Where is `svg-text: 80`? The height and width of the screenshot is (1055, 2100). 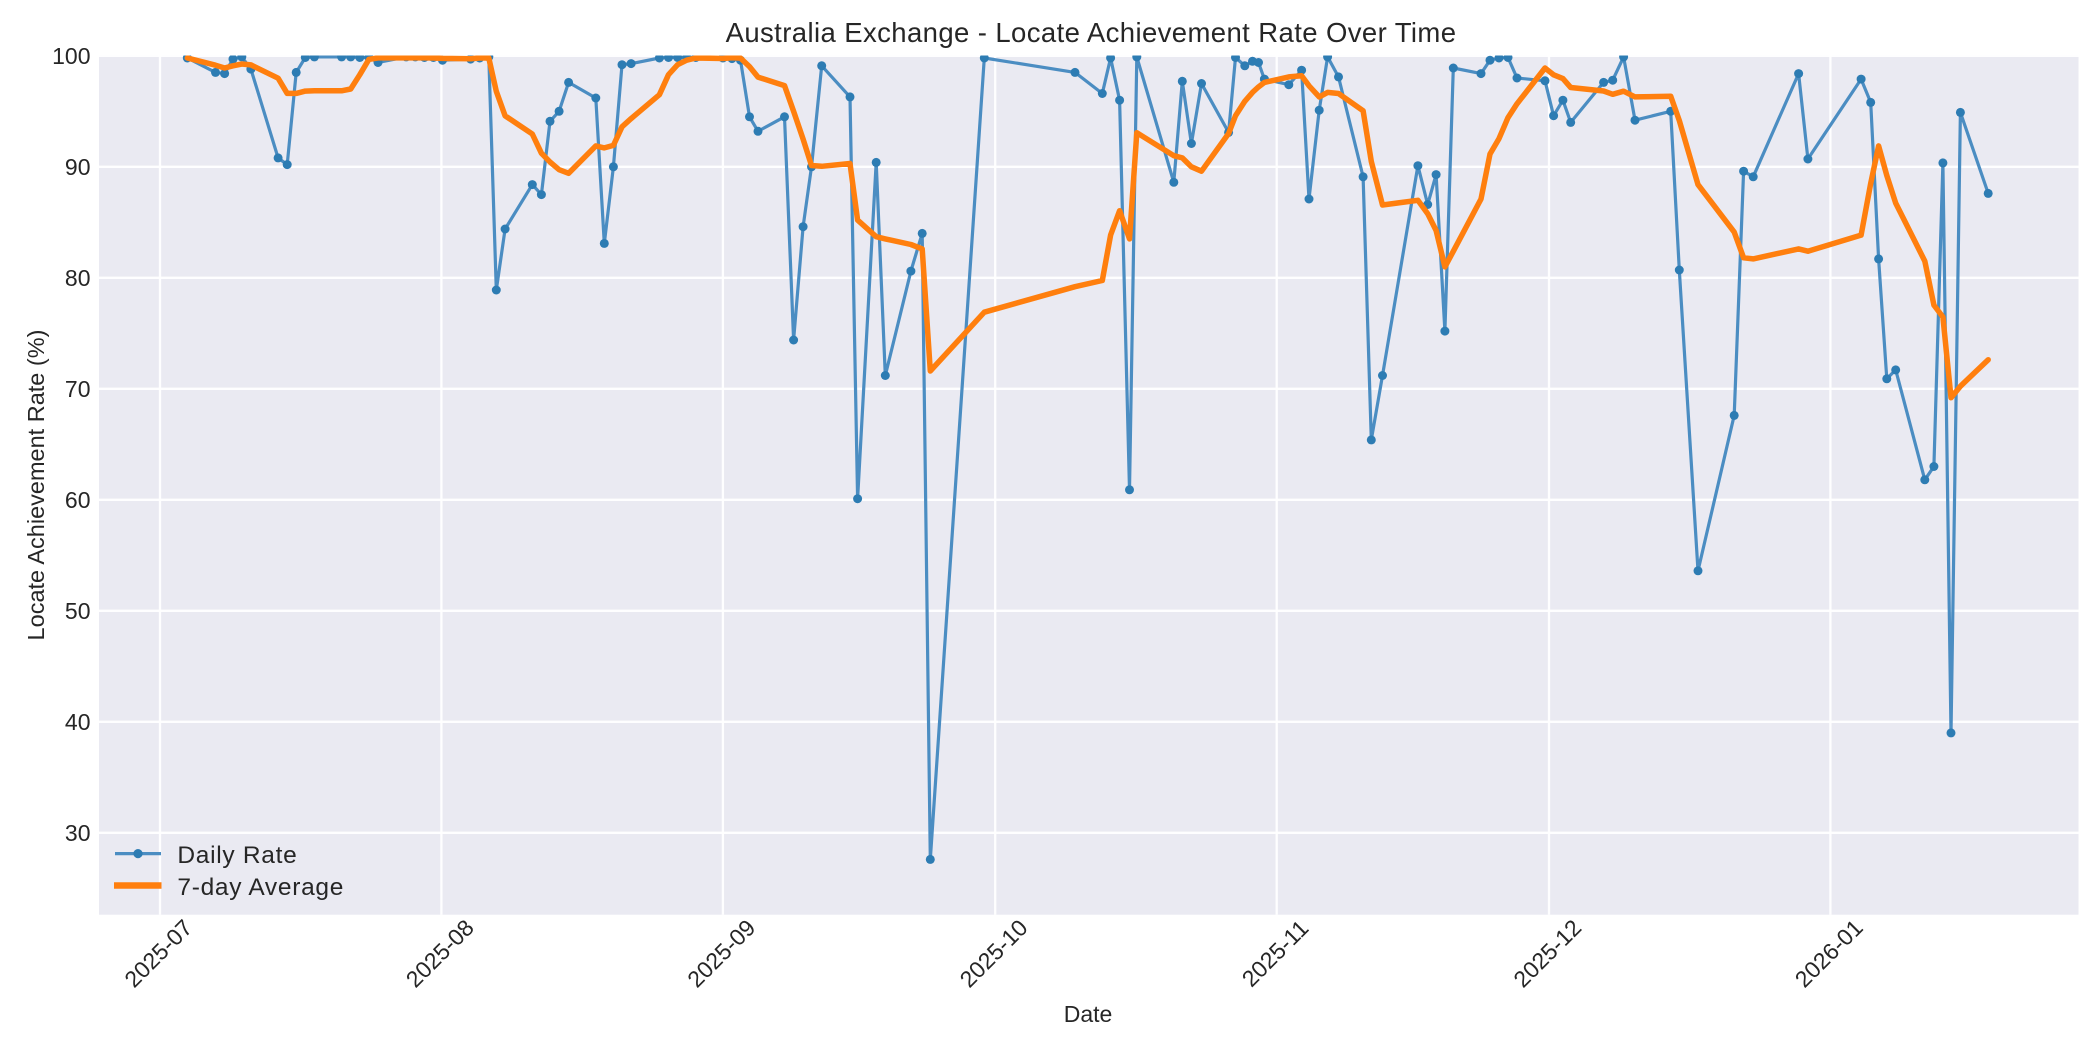
svg-text: 80 is located at coordinates (78, 278).